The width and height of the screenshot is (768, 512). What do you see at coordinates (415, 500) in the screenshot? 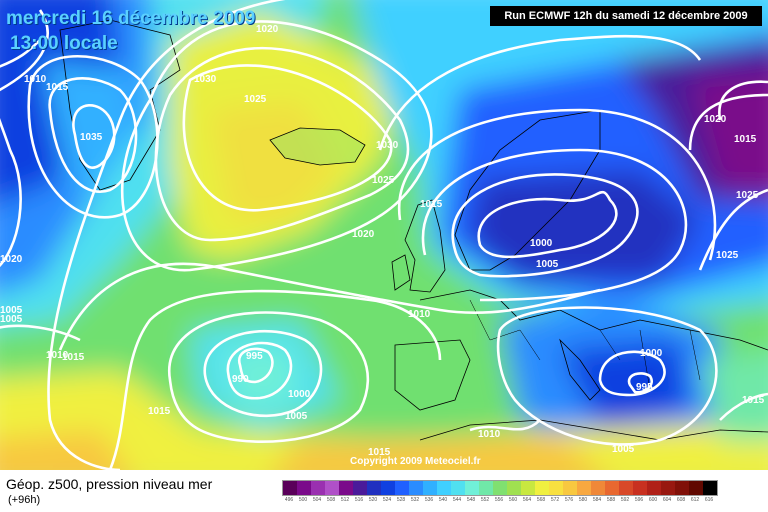
I see `scale-tick-label: 532` at bounding box center [415, 500].